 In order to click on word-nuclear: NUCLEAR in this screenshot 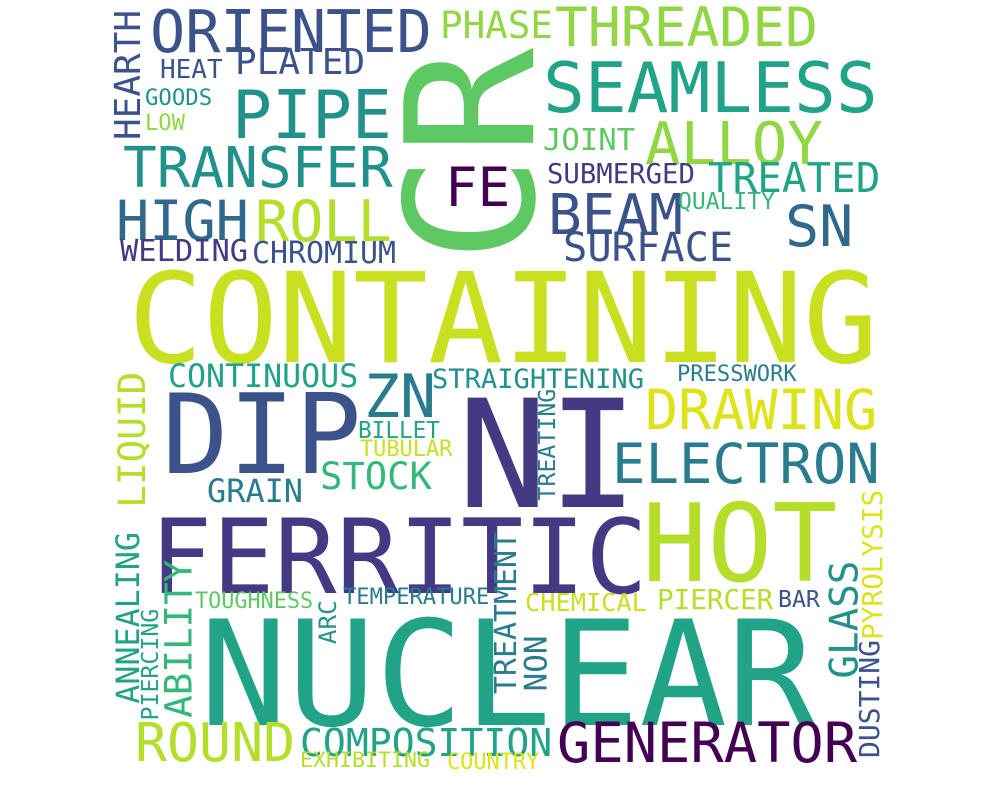, I will do `click(507, 675)`.